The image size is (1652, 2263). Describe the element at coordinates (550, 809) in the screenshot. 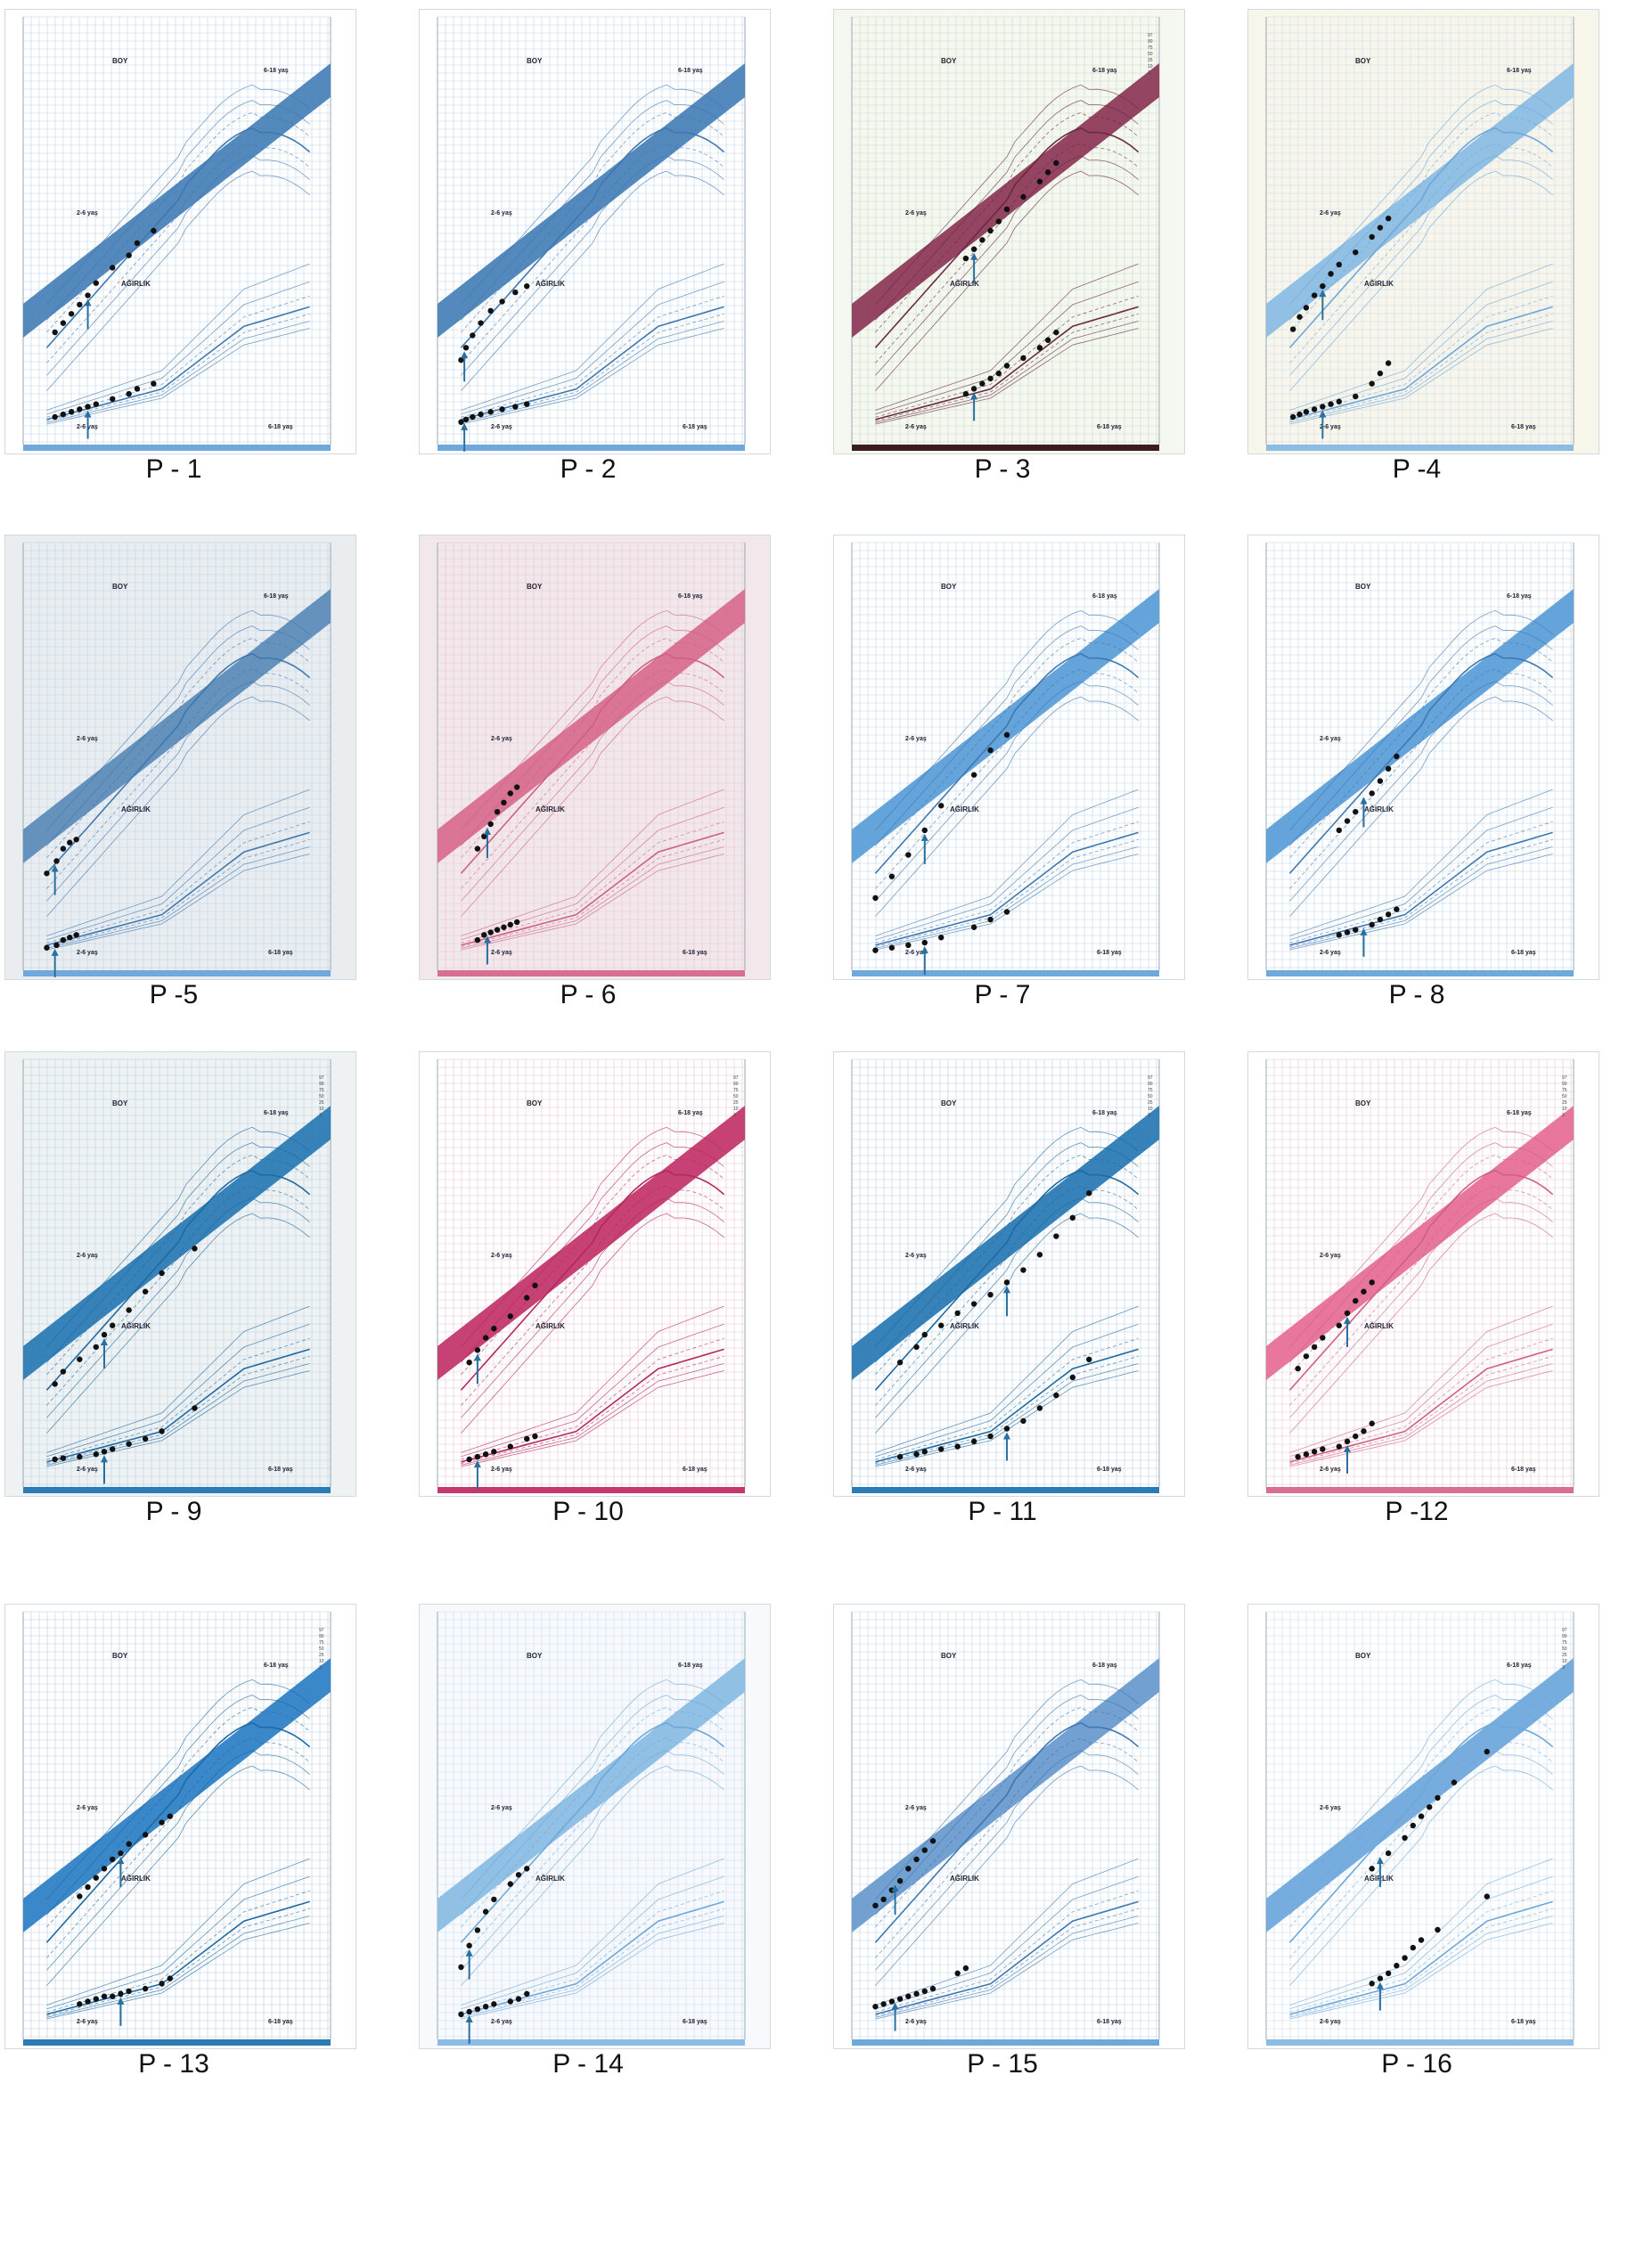

I see `agirlik-label: AĞIRLIK` at that location.